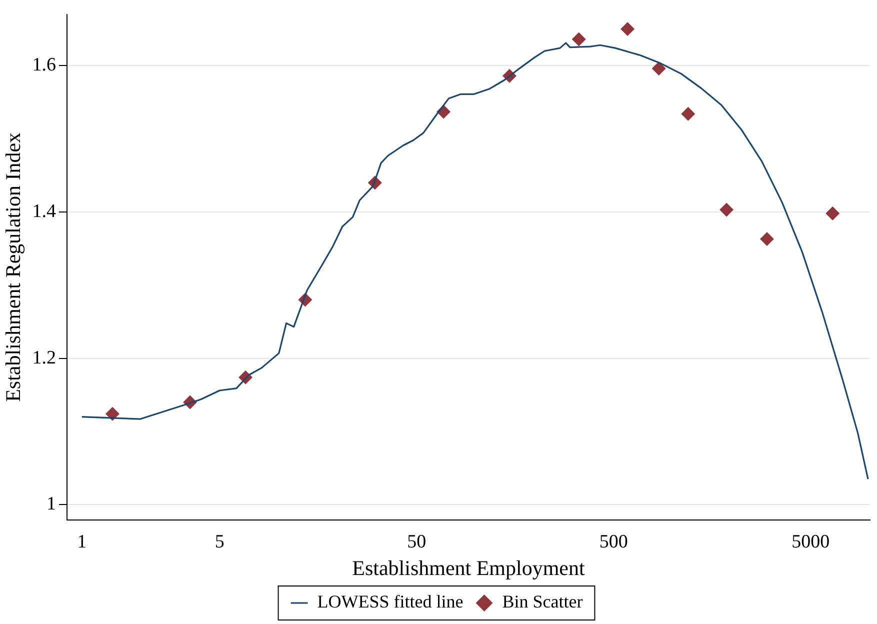 This screenshot has height=624, width=877. What do you see at coordinates (542, 602) in the screenshot?
I see `legend-label: Bin Scatter` at bounding box center [542, 602].